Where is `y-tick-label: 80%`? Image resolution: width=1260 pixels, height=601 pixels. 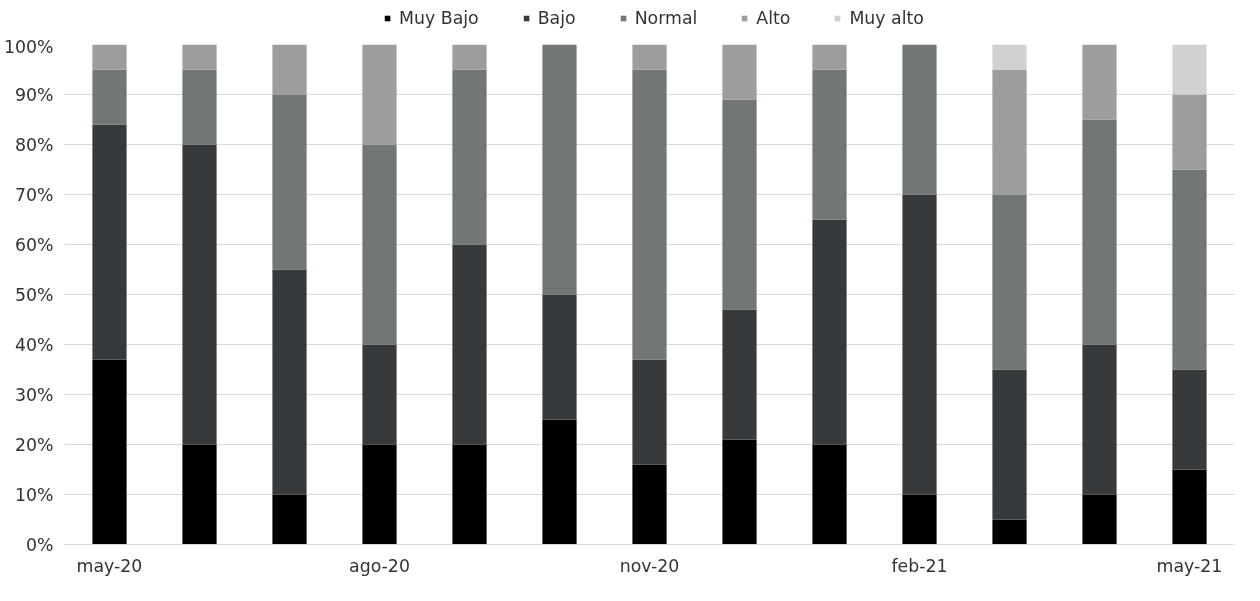
y-tick-label: 80% is located at coordinates (34, 144).